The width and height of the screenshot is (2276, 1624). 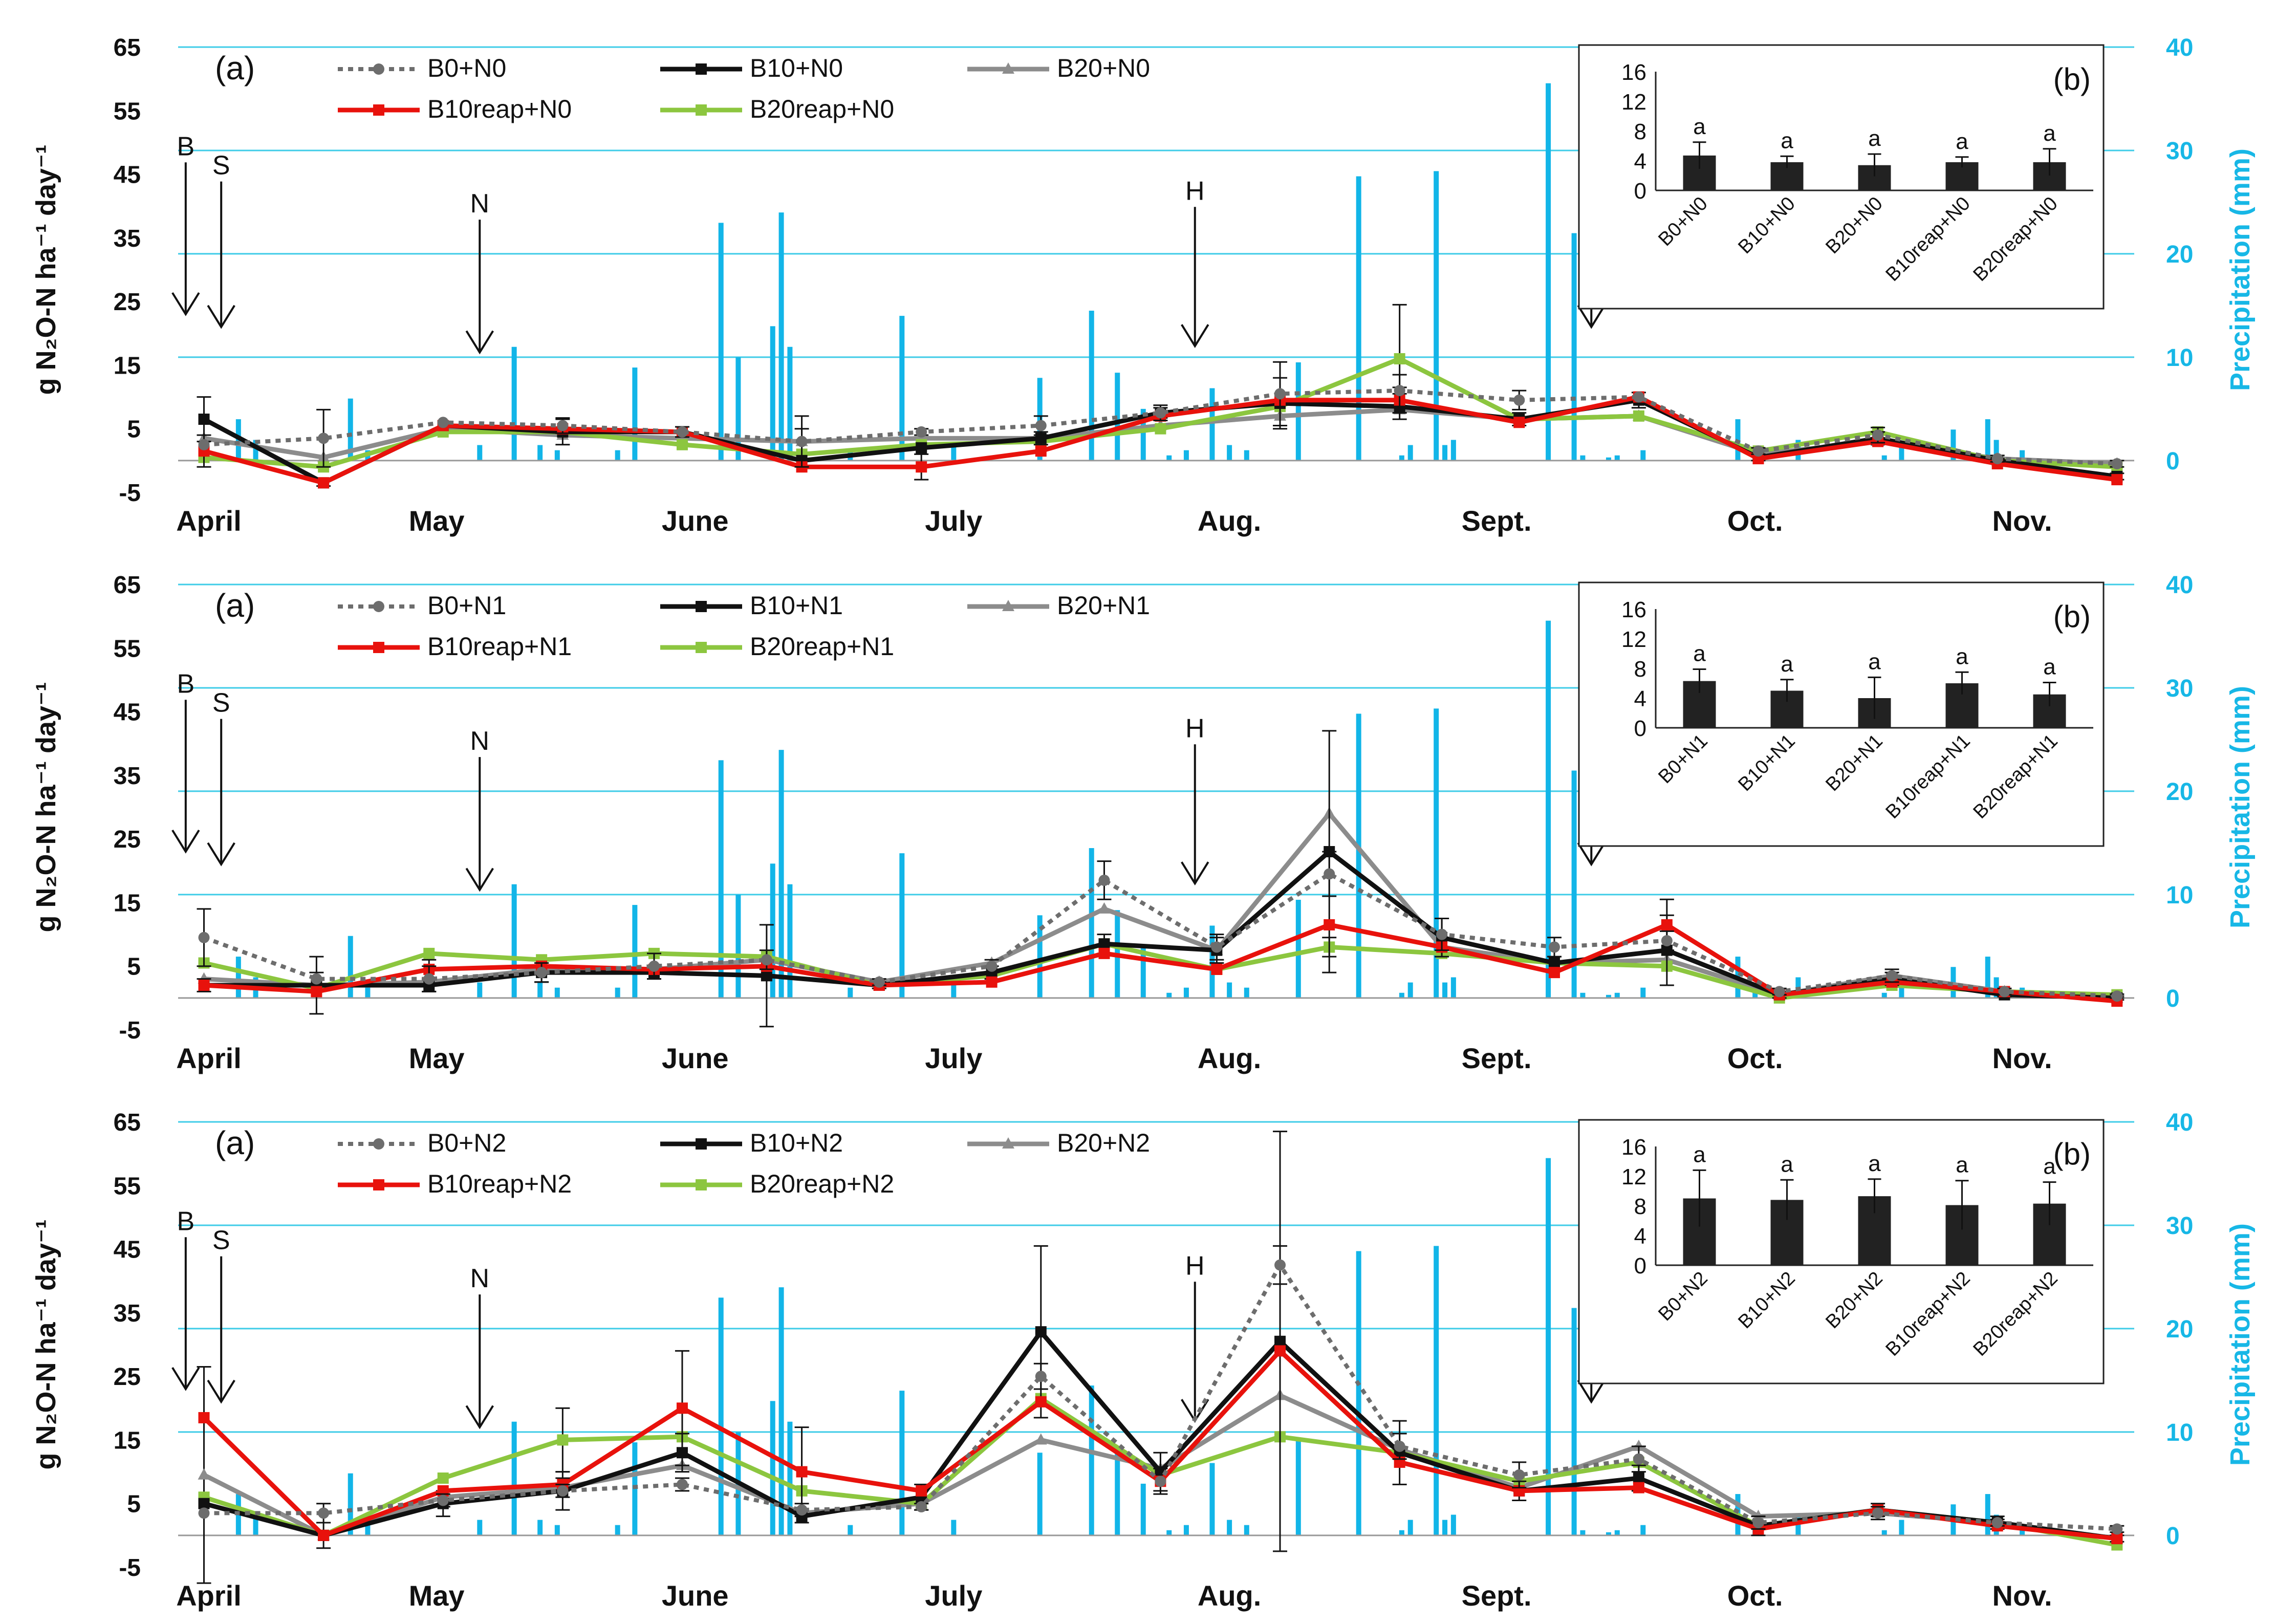 I want to click on y-tick-label: -5, so click(x=130, y=493).